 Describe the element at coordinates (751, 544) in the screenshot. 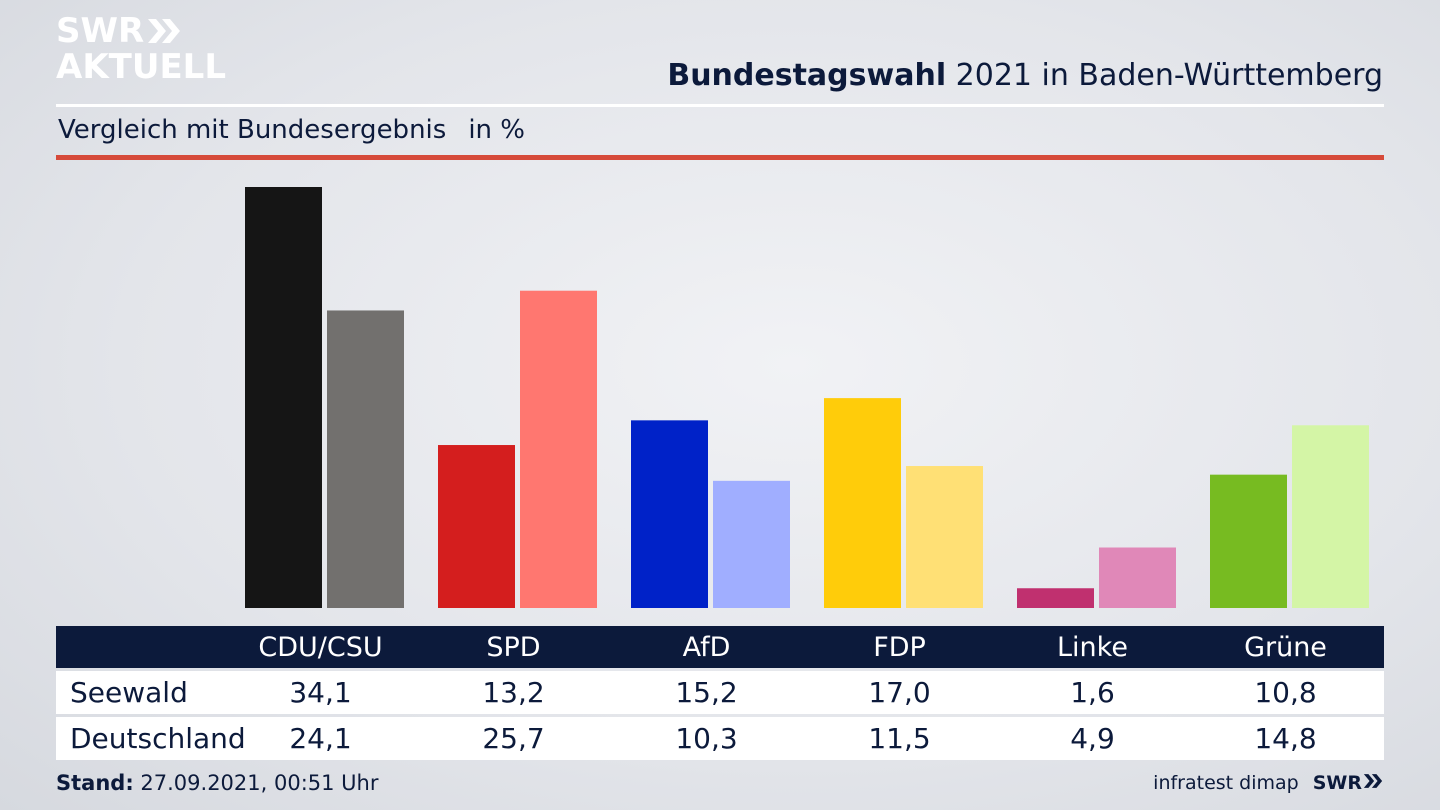

I see `bar-afd-deutschland` at that location.